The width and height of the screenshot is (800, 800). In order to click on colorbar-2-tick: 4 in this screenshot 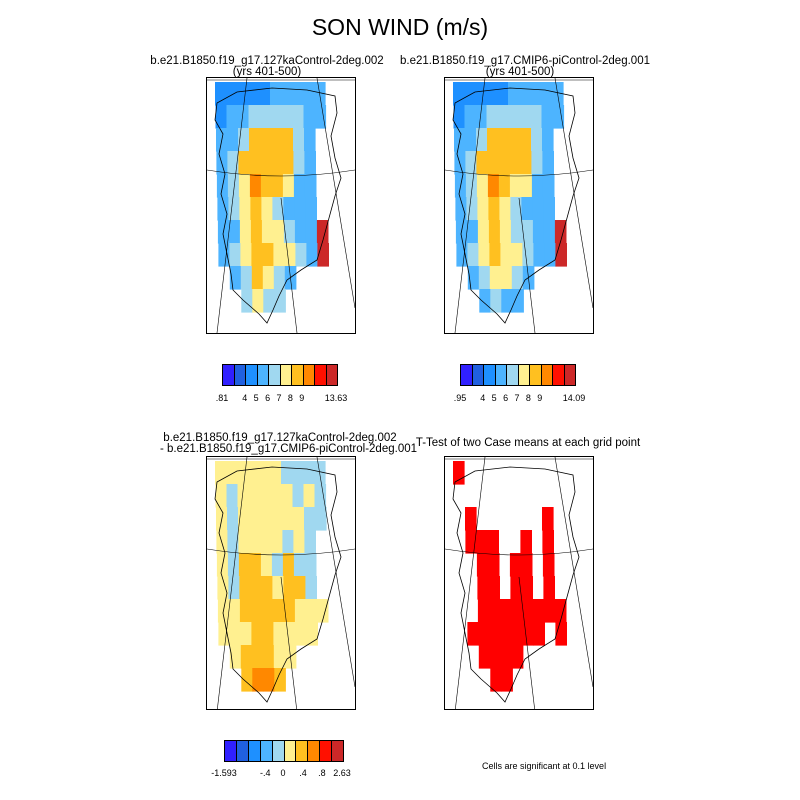, I will do `click(483, 398)`.